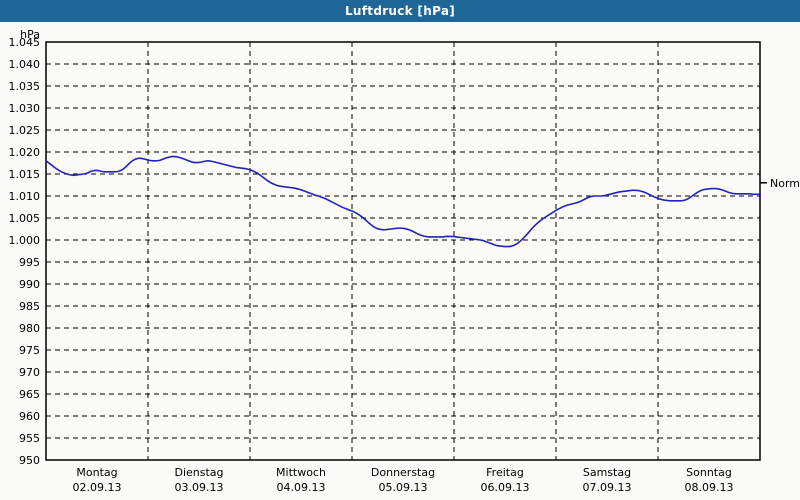  Describe the element at coordinates (25, 196) in the screenshot. I see `y-axis-tick-label: 1.010` at that location.